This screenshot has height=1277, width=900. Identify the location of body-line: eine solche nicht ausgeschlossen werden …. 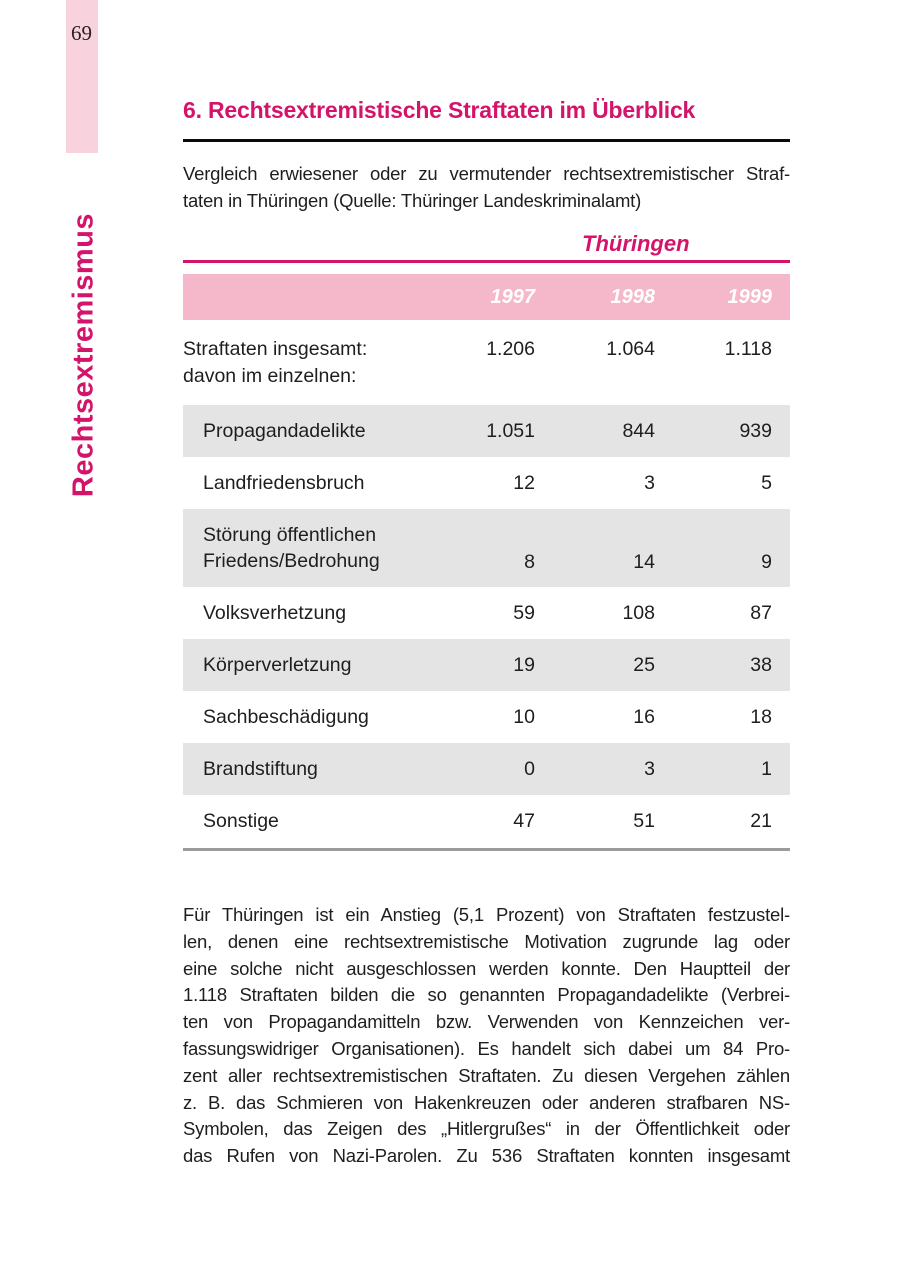
(486, 968).